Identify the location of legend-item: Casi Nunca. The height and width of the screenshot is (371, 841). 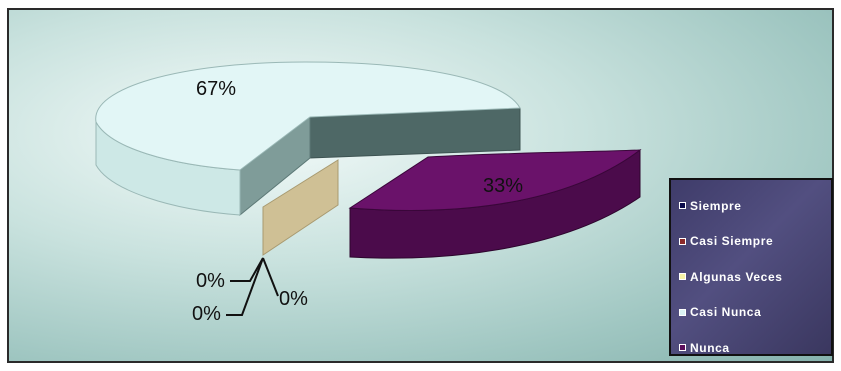
(755, 313).